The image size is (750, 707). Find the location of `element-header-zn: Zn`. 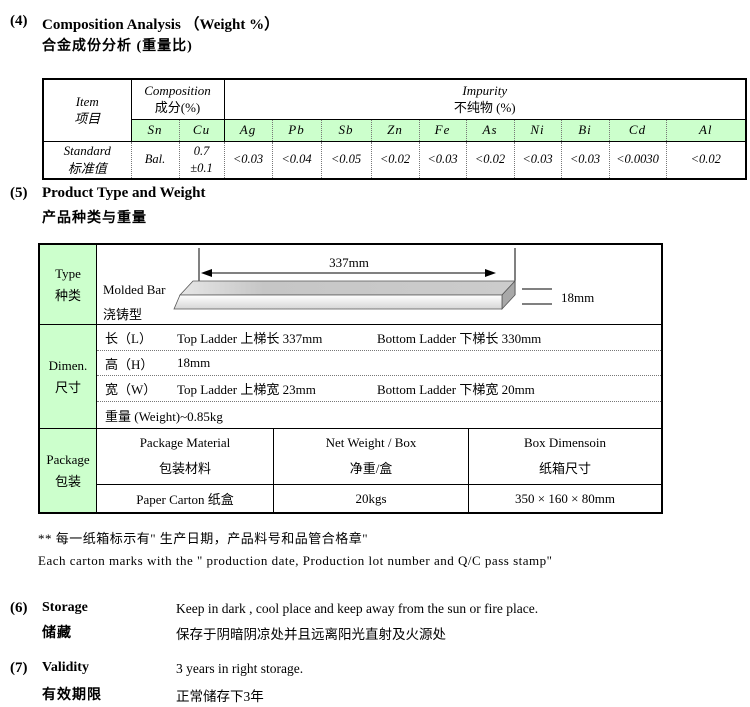

element-header-zn: Zn is located at coordinates (394, 129).